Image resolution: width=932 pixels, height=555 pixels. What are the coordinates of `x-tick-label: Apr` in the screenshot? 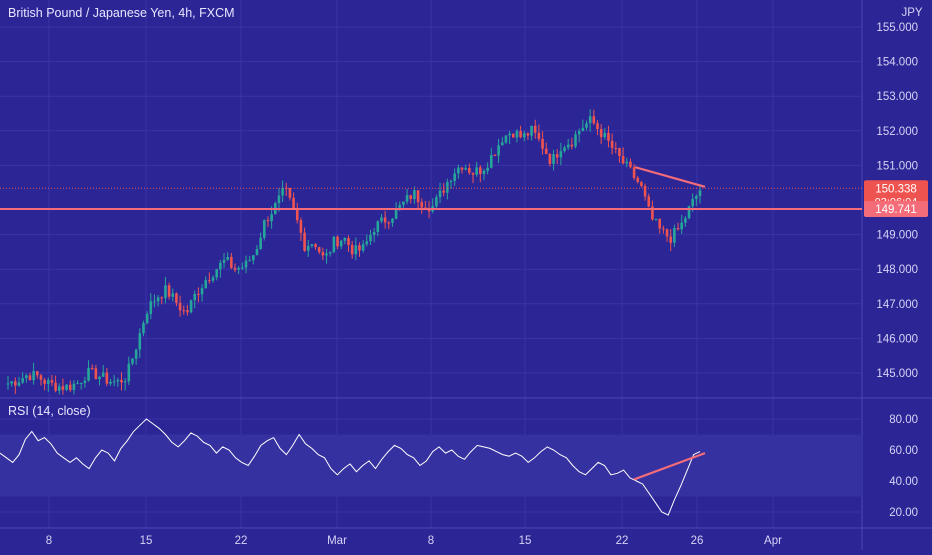 It's located at (773, 541).